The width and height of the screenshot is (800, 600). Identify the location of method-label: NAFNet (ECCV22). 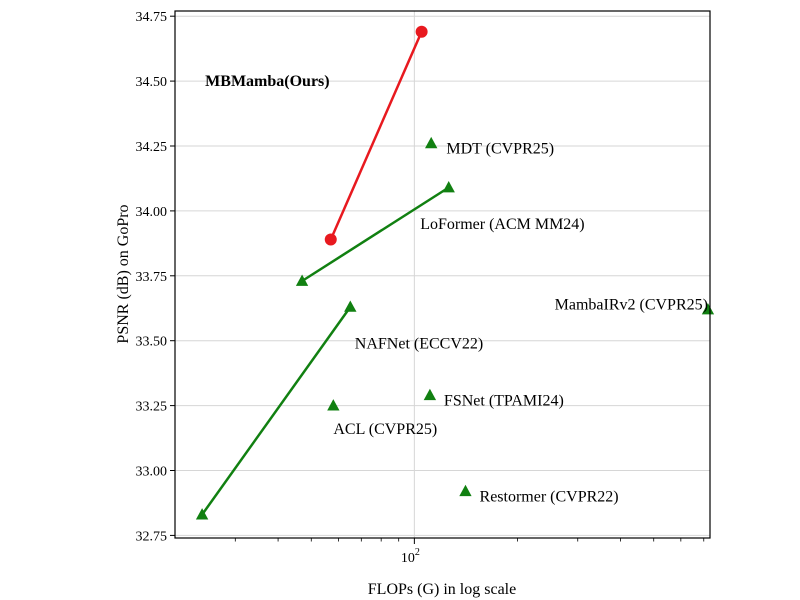
(419, 343).